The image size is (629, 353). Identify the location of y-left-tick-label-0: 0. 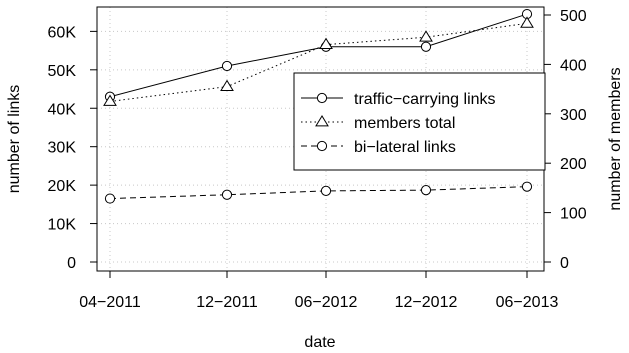
(71, 263).